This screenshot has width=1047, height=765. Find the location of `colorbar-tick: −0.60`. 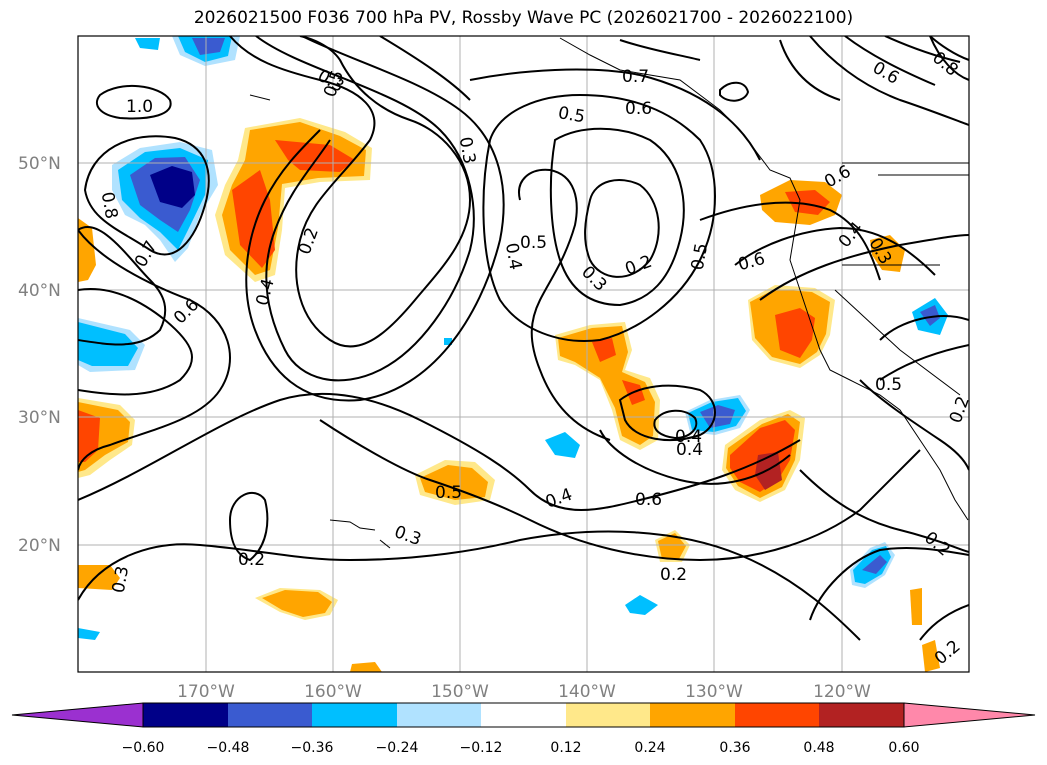

colorbar-tick: −0.60 is located at coordinates (143, 748).